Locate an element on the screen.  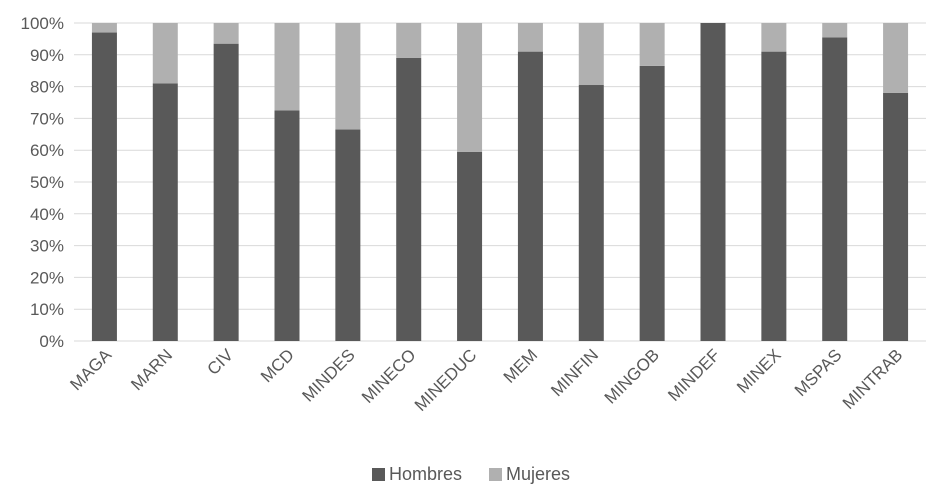
y-tick-label: 60% is located at coordinates (47, 150).